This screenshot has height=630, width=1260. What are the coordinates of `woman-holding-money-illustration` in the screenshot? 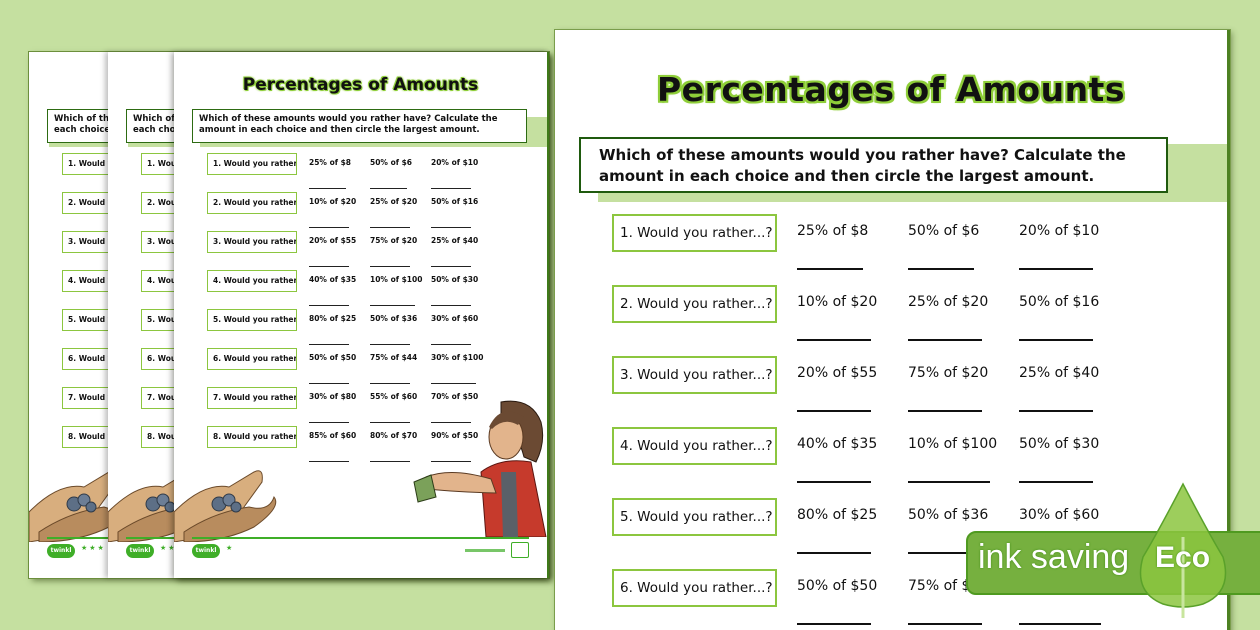 It's located at (480, 468).